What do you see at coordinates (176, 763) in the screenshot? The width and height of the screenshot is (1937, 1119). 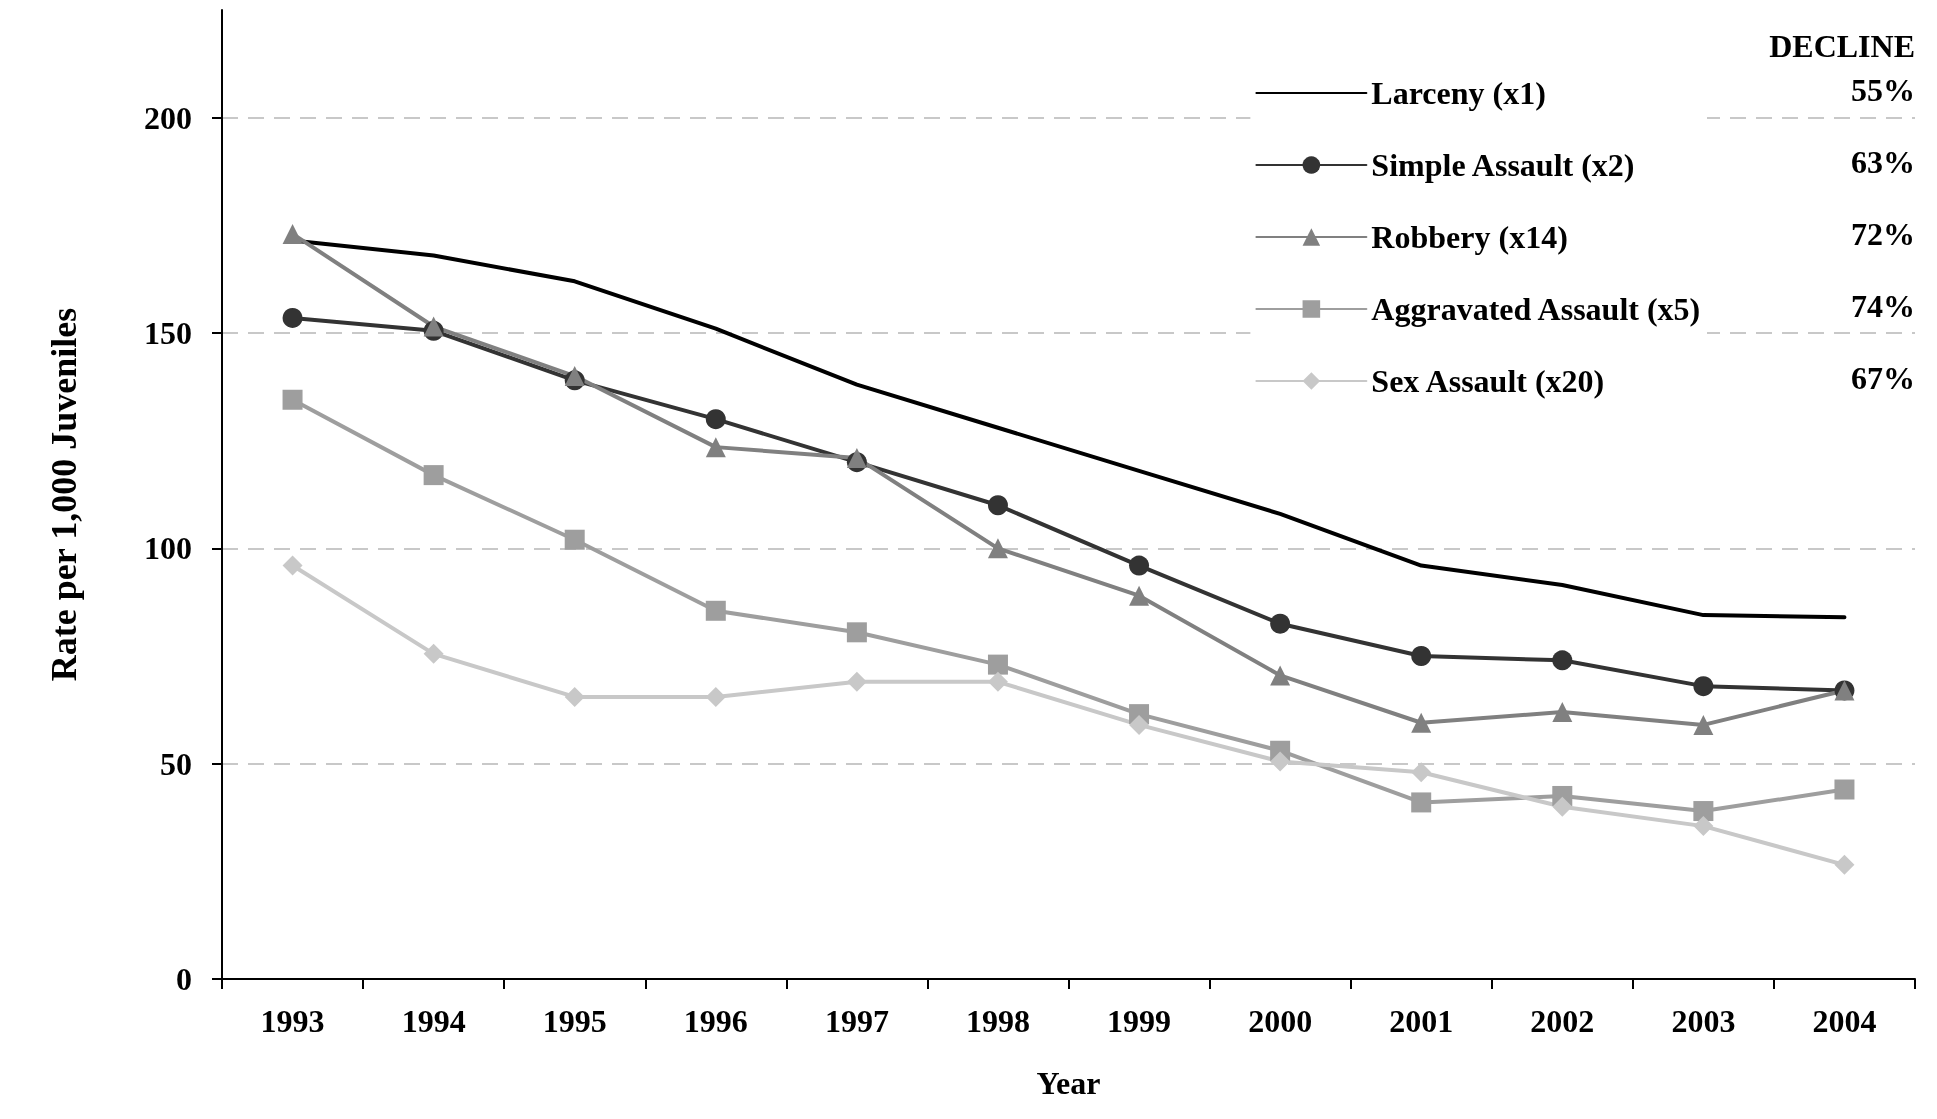 I see `y-tick-label: 50` at bounding box center [176, 763].